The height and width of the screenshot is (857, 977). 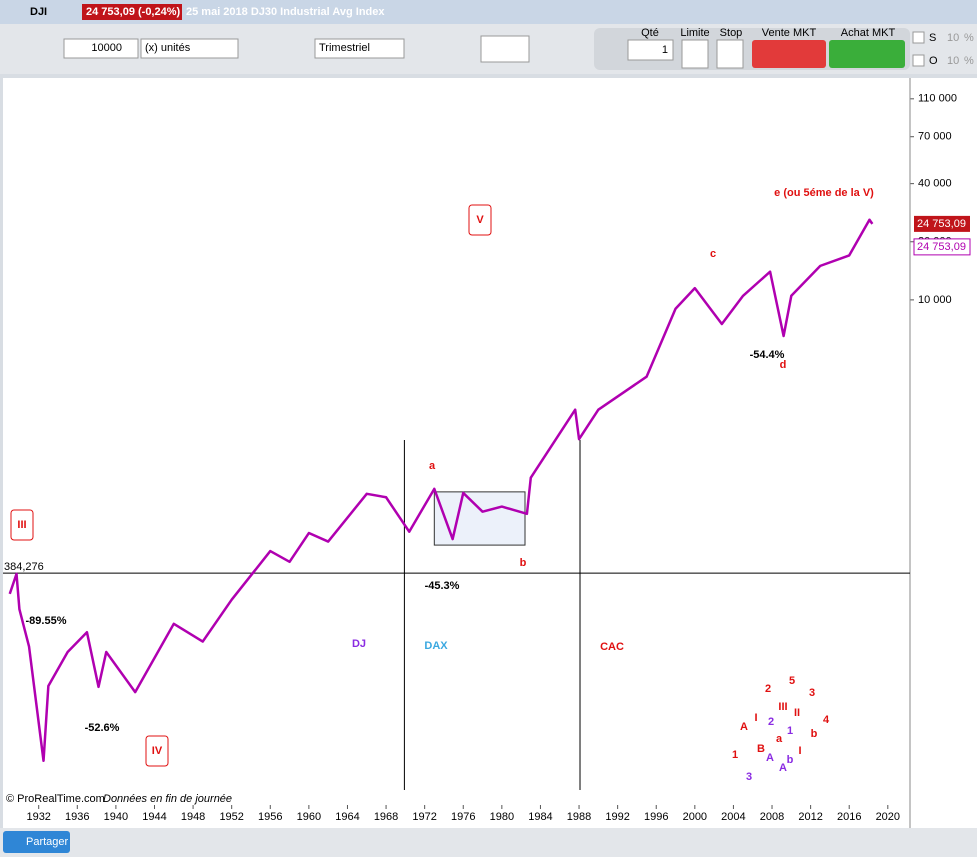 What do you see at coordinates (953, 61) in the screenshot?
I see `o-pct: 10` at bounding box center [953, 61].